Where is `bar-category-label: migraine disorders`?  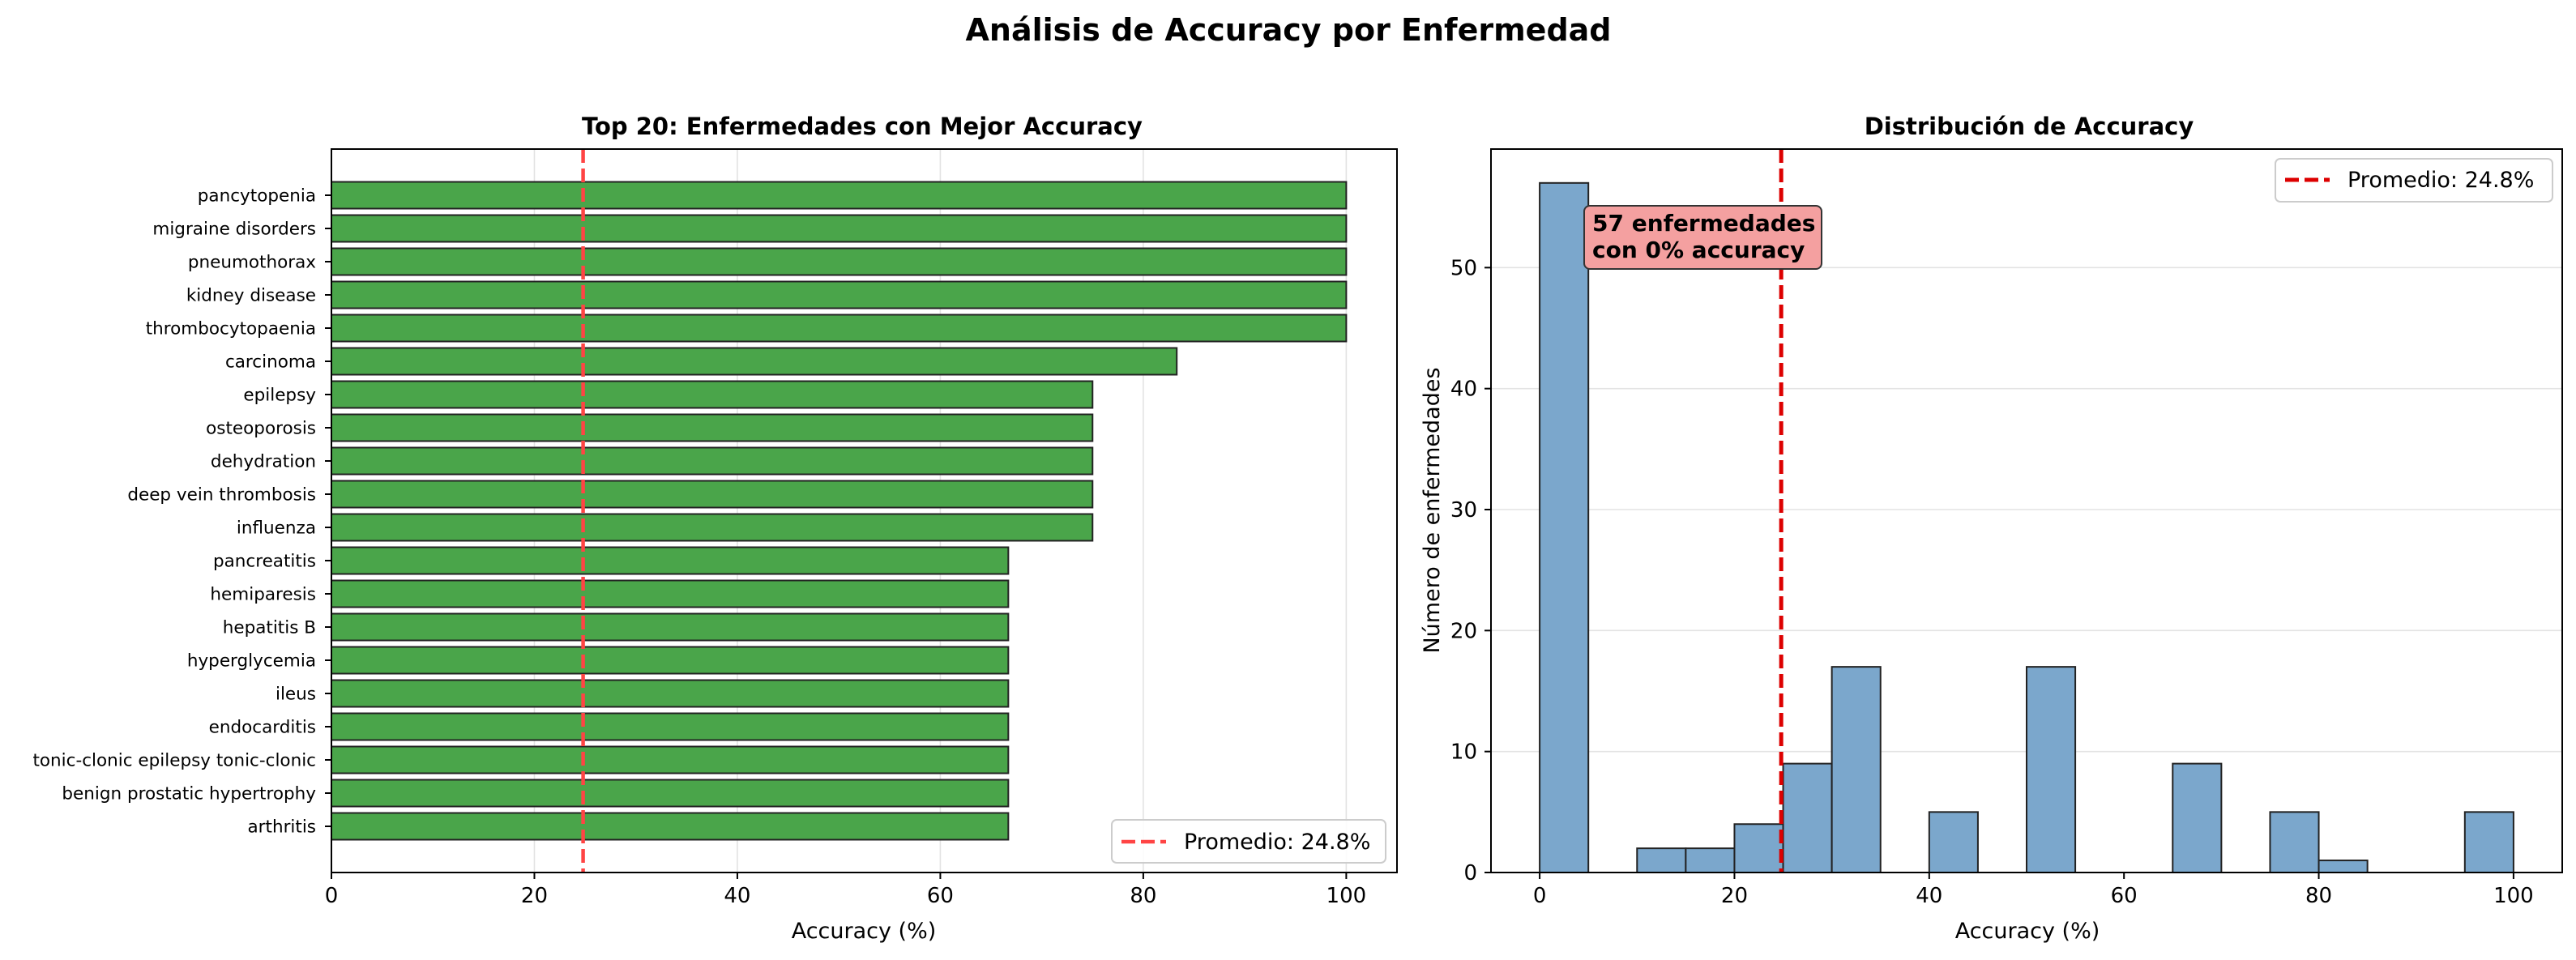 bar-category-label: migraine disorders is located at coordinates (234, 230).